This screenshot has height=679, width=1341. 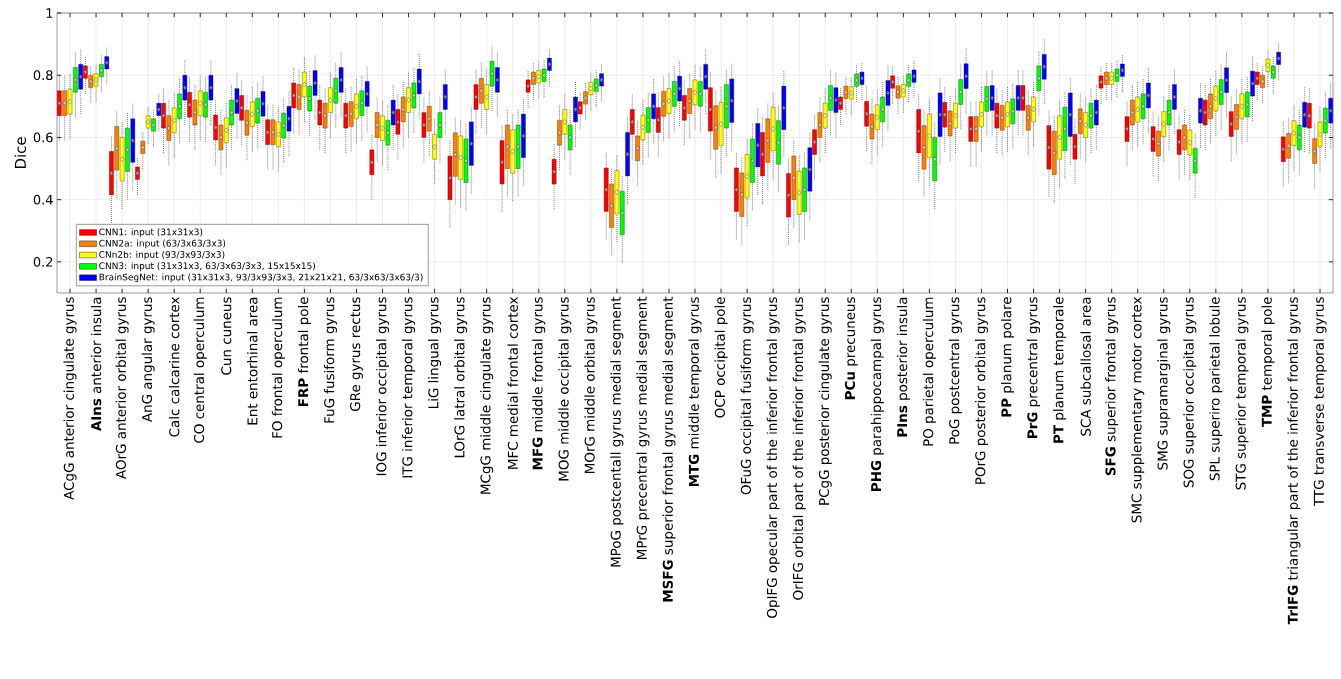 I want to click on legend-label: CNn2b: input (93/3x93/3x3), so click(x=162, y=255).